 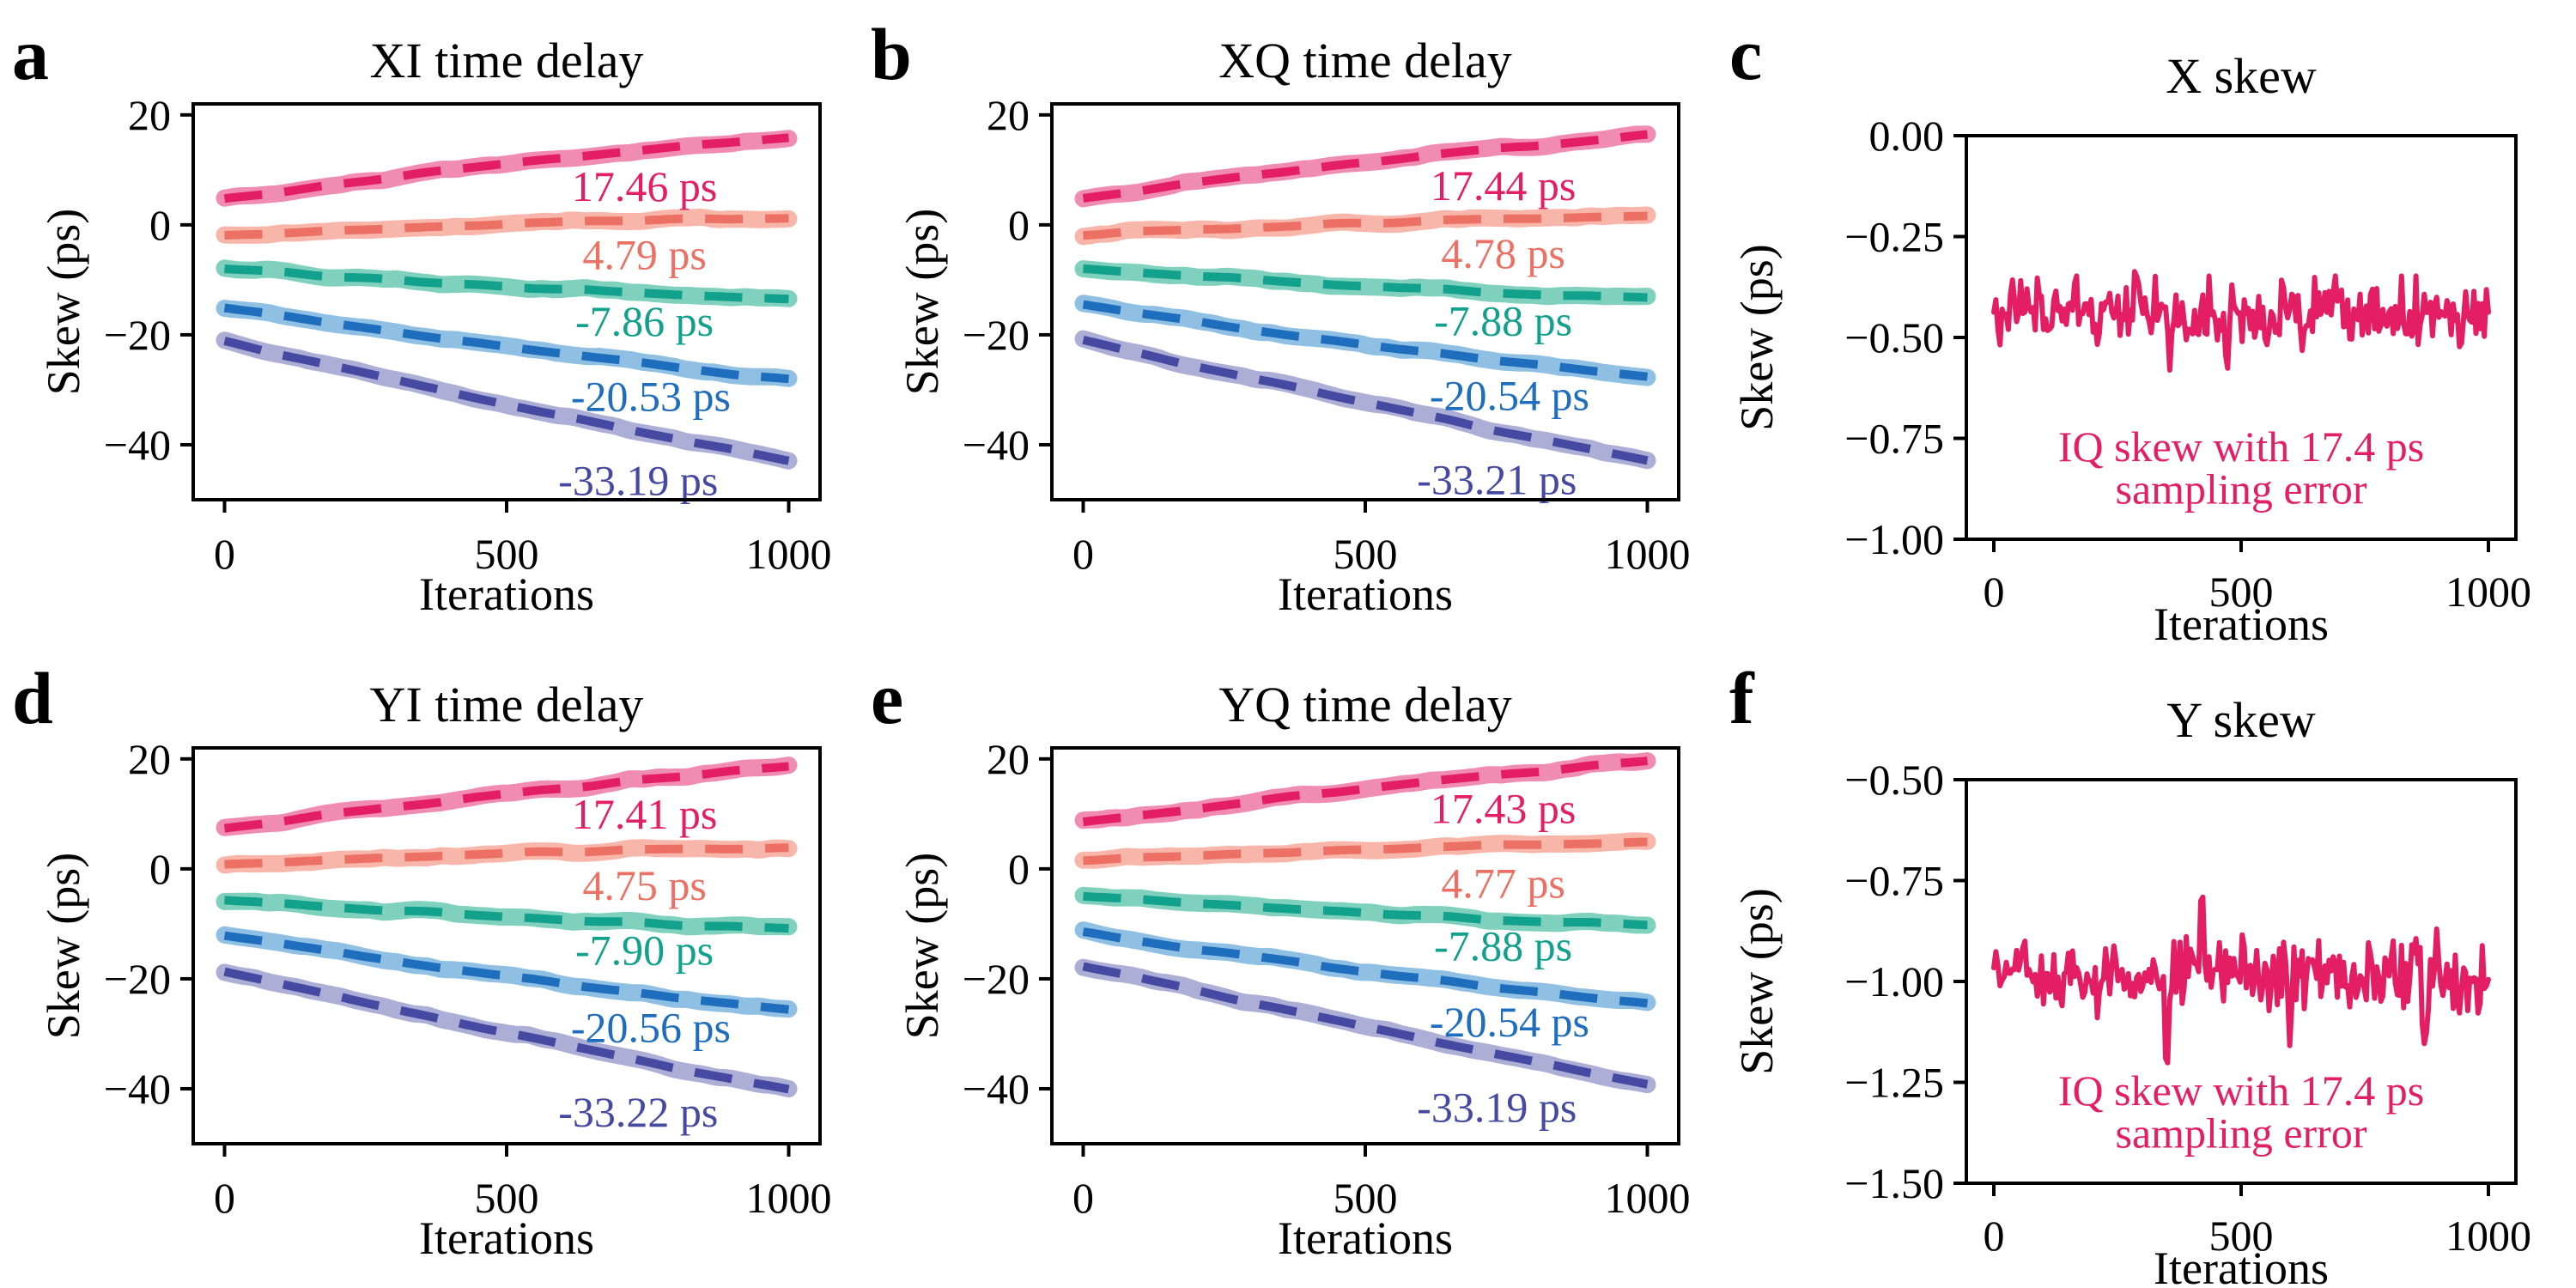 I want to click on series-value-label-4: -33.19 ps, so click(x=638, y=481).